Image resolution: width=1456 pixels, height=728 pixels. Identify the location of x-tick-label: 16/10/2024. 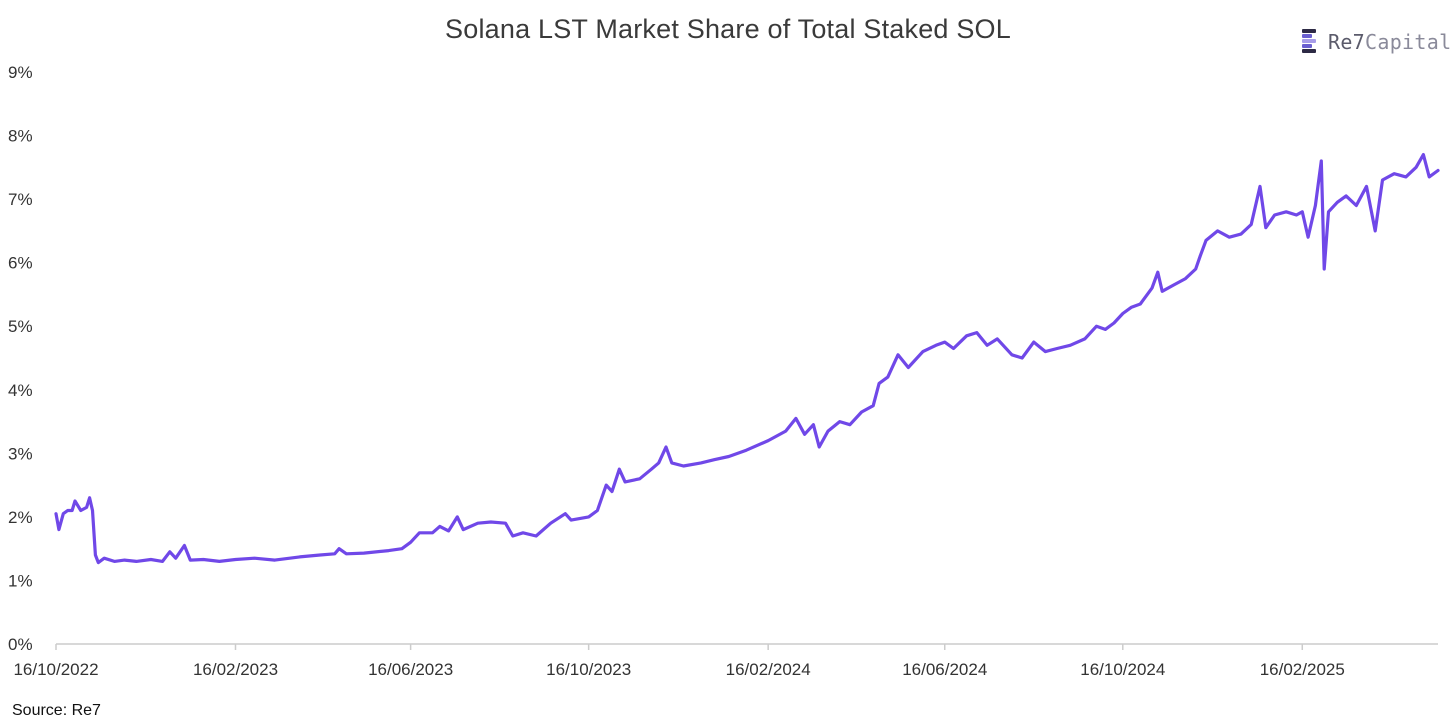
(1122, 669).